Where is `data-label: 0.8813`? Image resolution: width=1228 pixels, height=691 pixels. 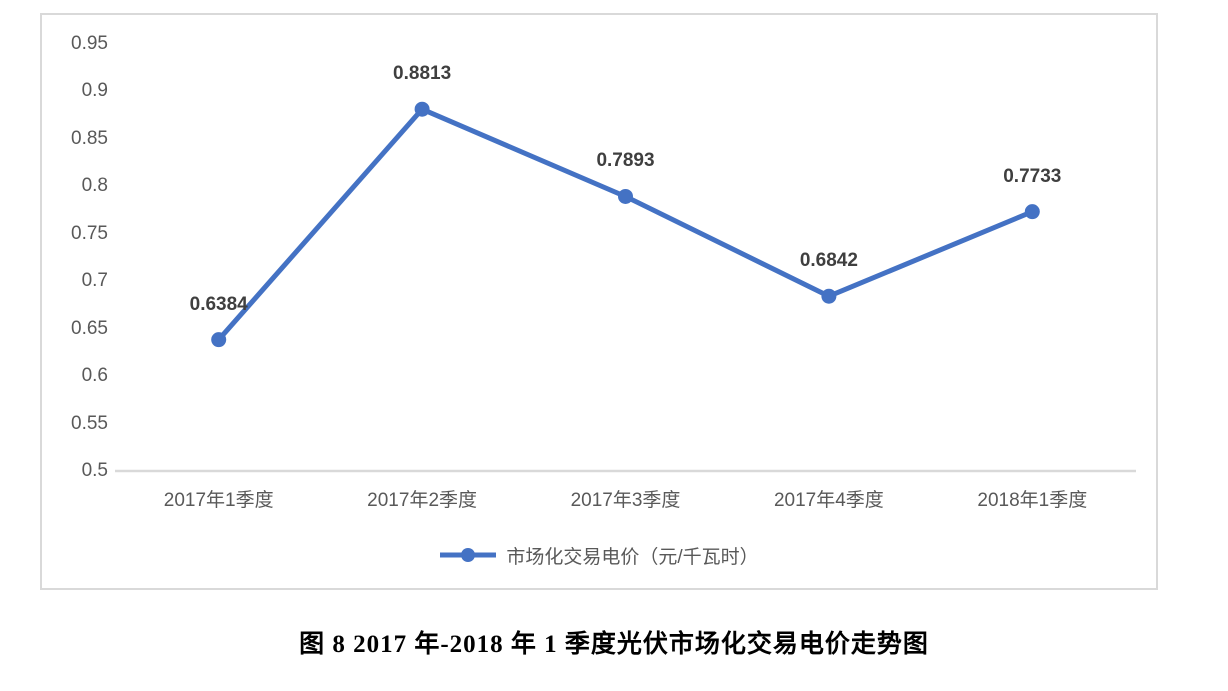
data-label: 0.8813 is located at coordinates (422, 74).